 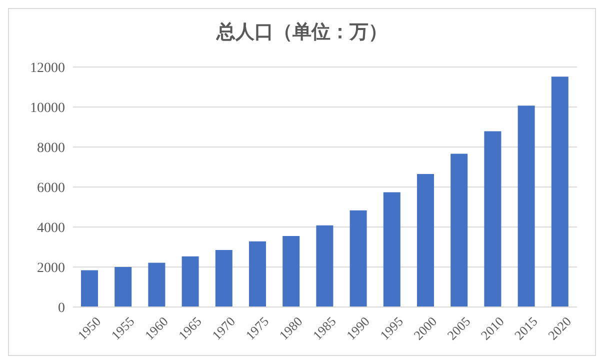 I want to click on y-tick-label: 6000, so click(x=51, y=188).